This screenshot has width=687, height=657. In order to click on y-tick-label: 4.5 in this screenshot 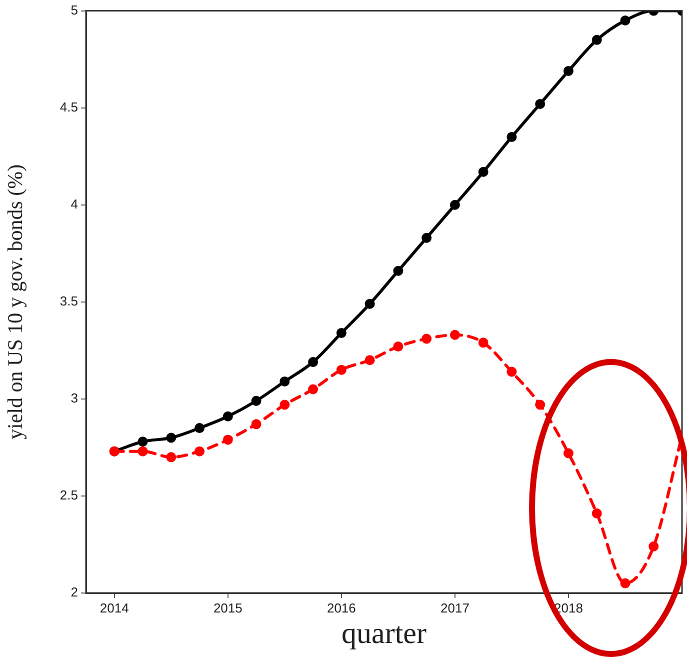, I will do `click(69, 106)`.